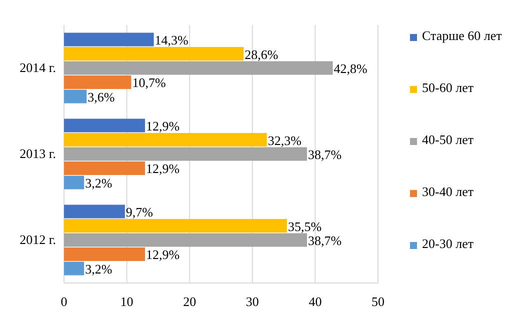 Image resolution: width=519 pixels, height=332 pixels. What do you see at coordinates (171, 40) in the screenshot?
I see `data-label: 14,3%` at bounding box center [171, 40].